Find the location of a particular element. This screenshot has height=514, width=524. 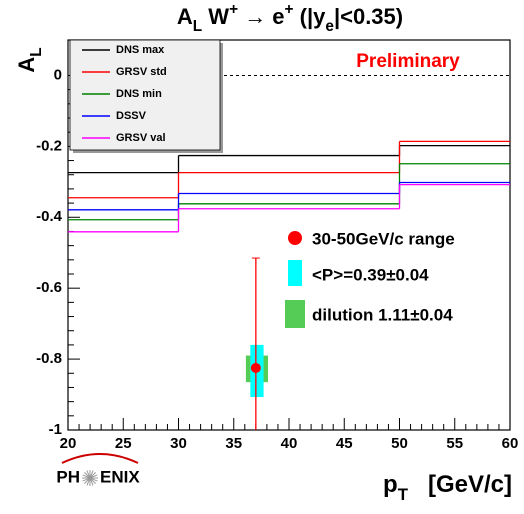

logo-text: ENIX is located at coordinates (120, 476).